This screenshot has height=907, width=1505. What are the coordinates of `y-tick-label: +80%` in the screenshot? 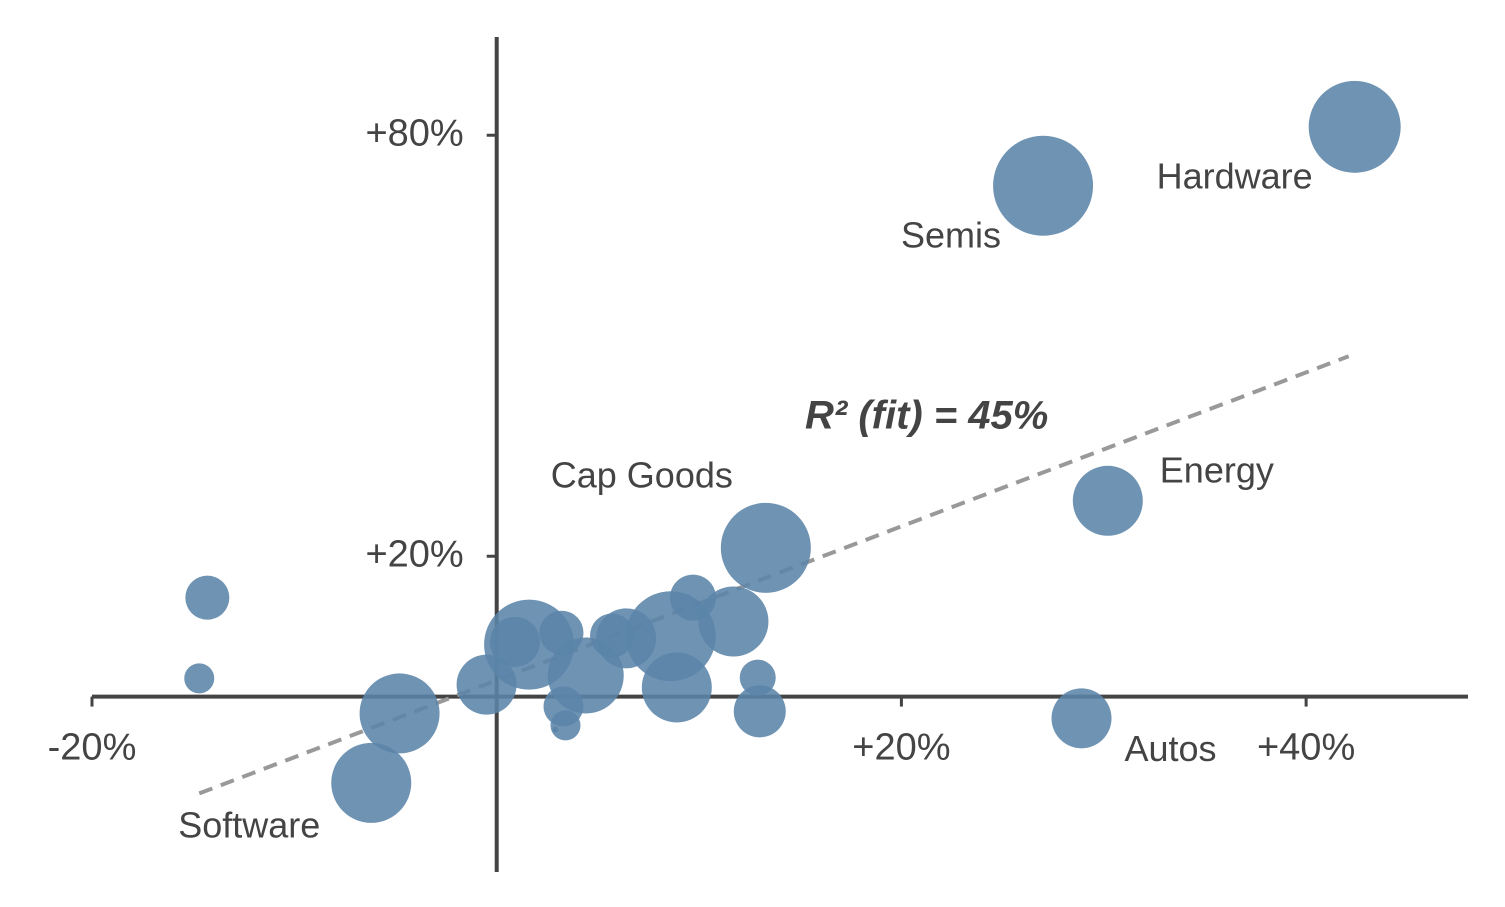 It's located at (414, 133).